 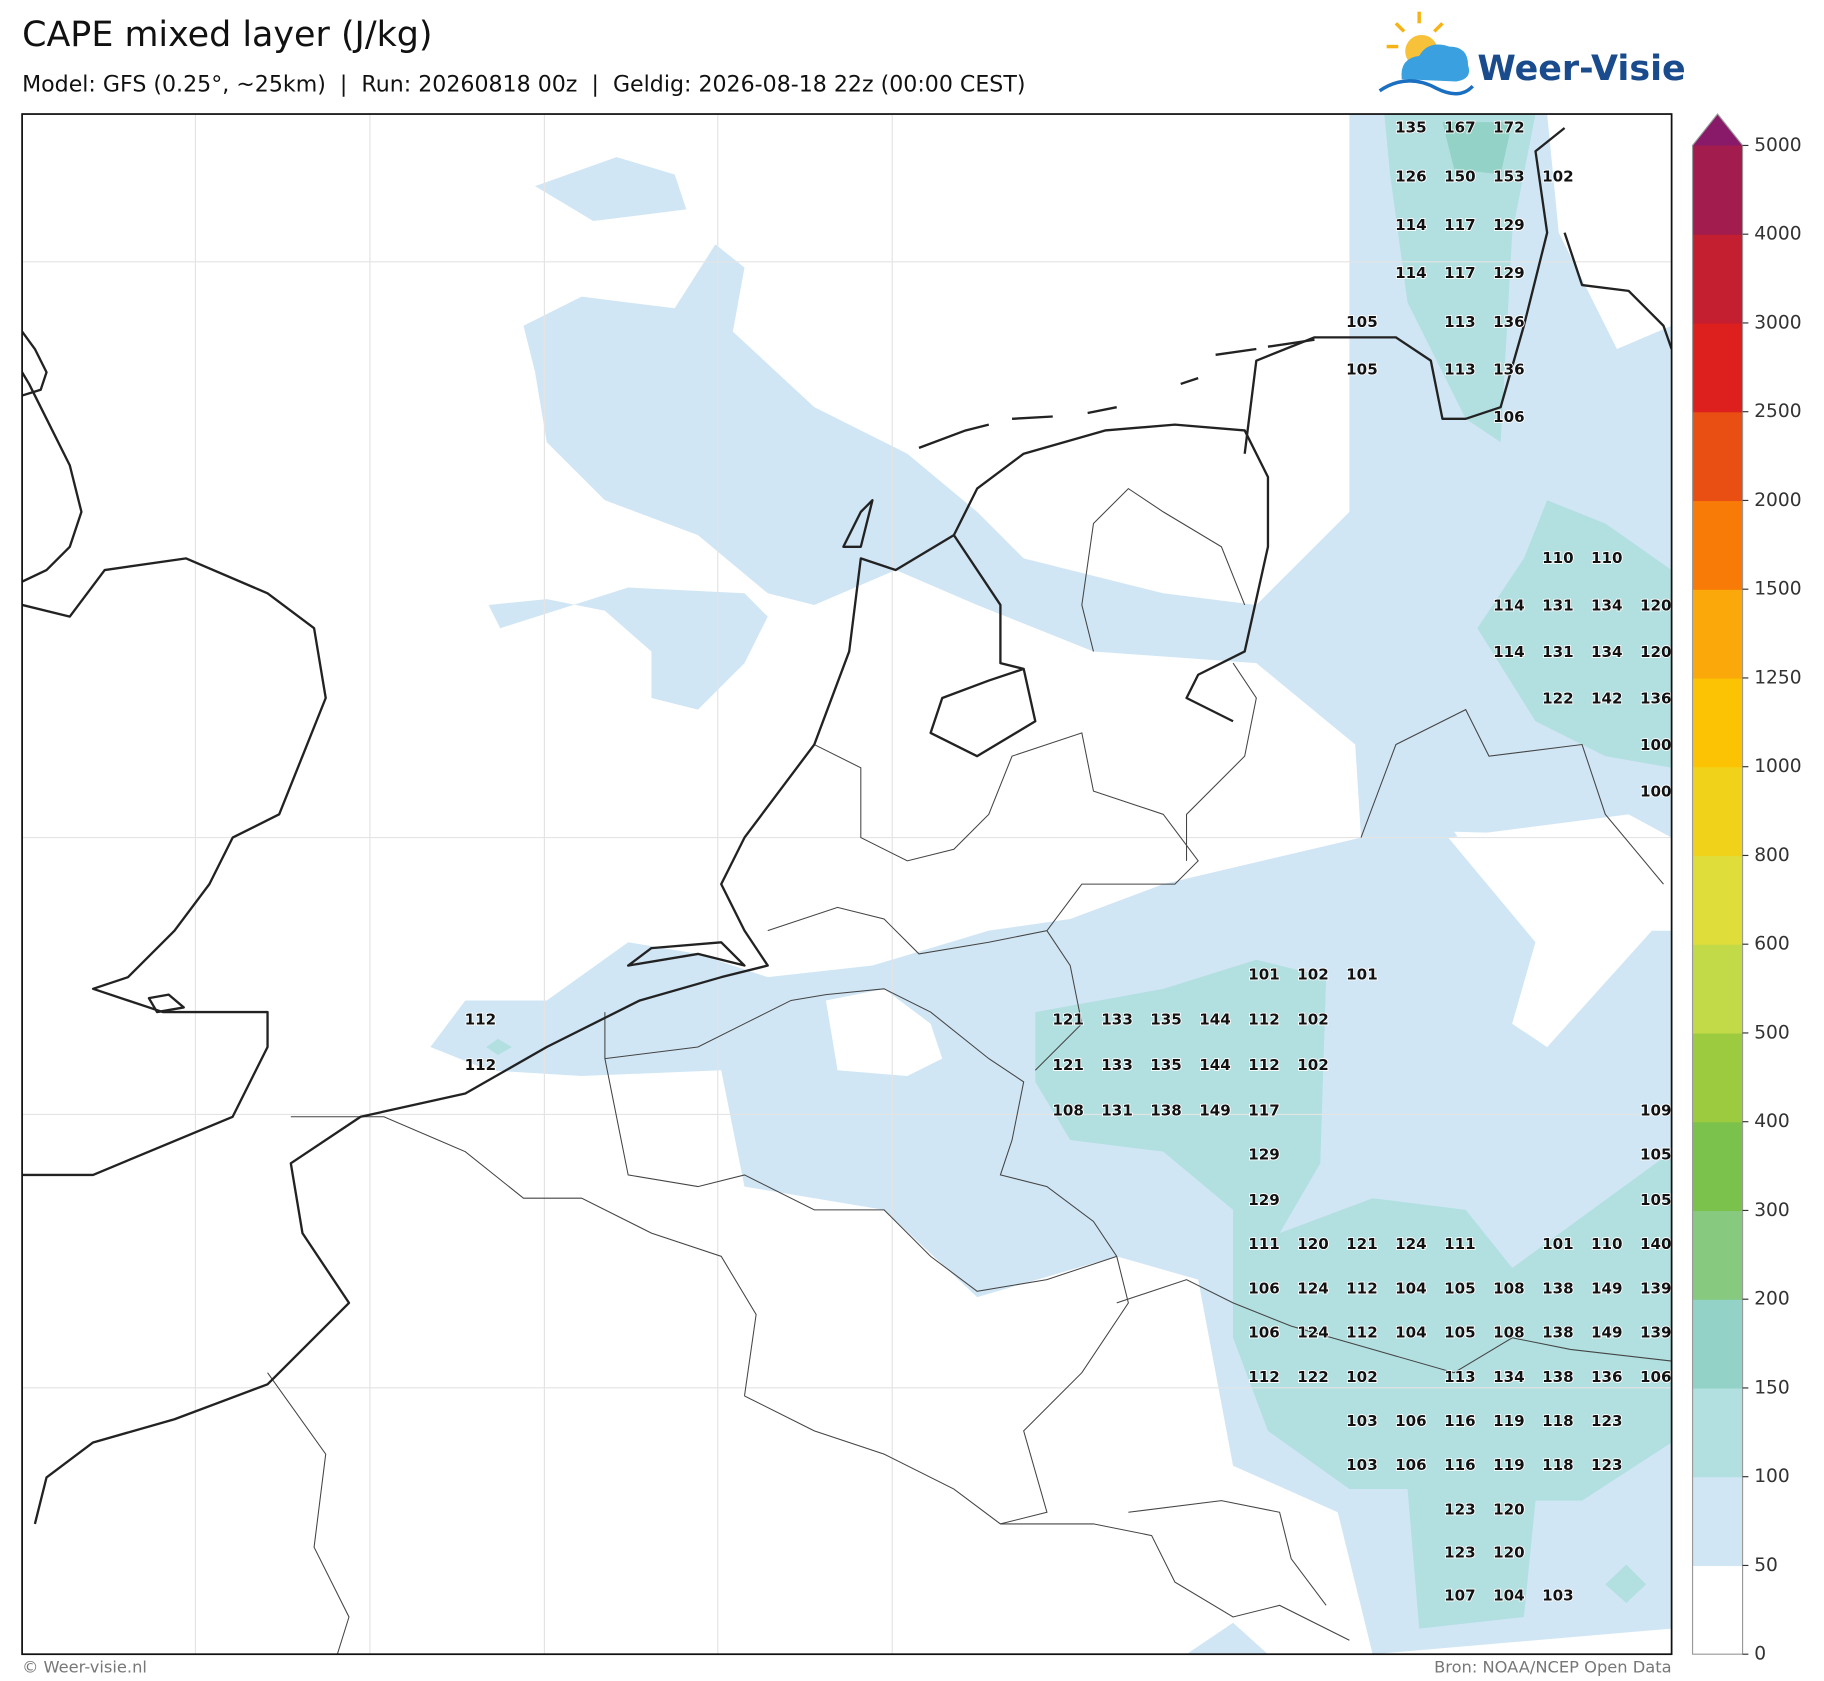 I want to click on footer-right: Bron: NOAA/NCEP Open Data, so click(x=1553, y=1667).